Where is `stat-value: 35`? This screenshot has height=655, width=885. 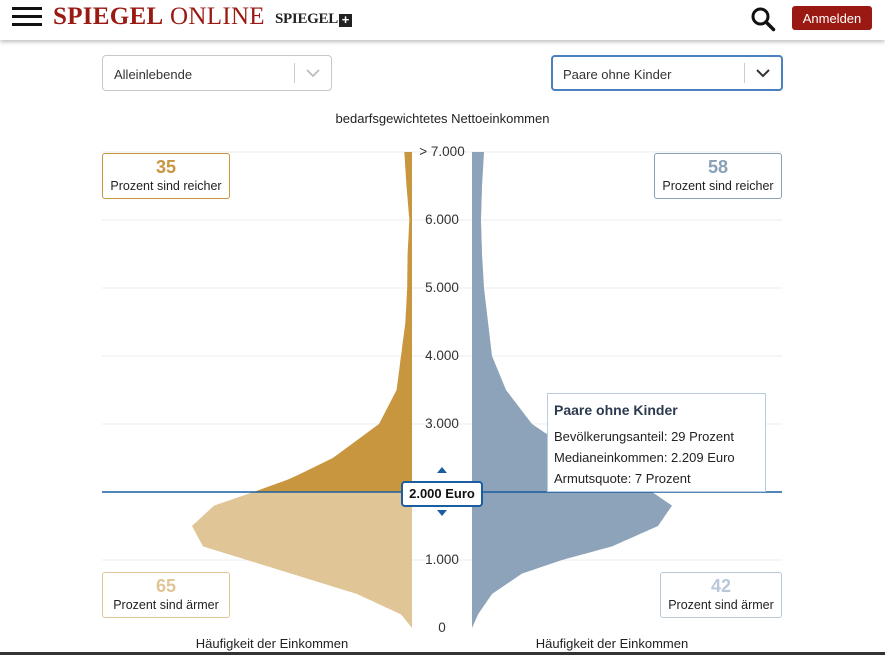 stat-value: 35 is located at coordinates (166, 167).